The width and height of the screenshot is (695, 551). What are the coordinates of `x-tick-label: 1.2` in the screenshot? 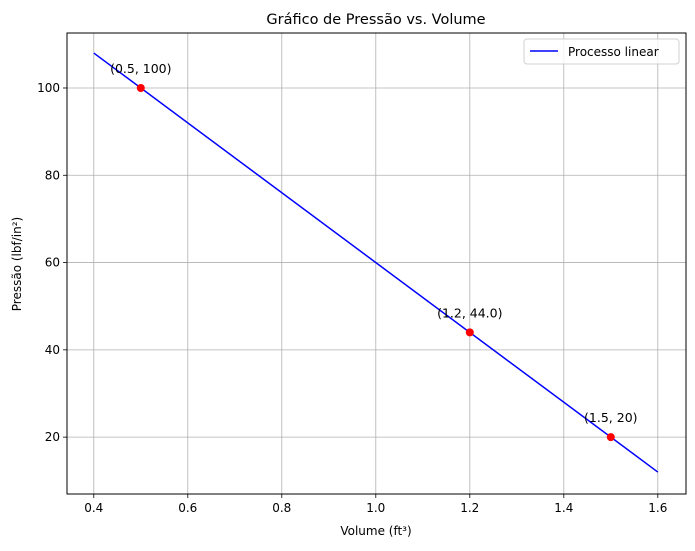 It's located at (469, 508).